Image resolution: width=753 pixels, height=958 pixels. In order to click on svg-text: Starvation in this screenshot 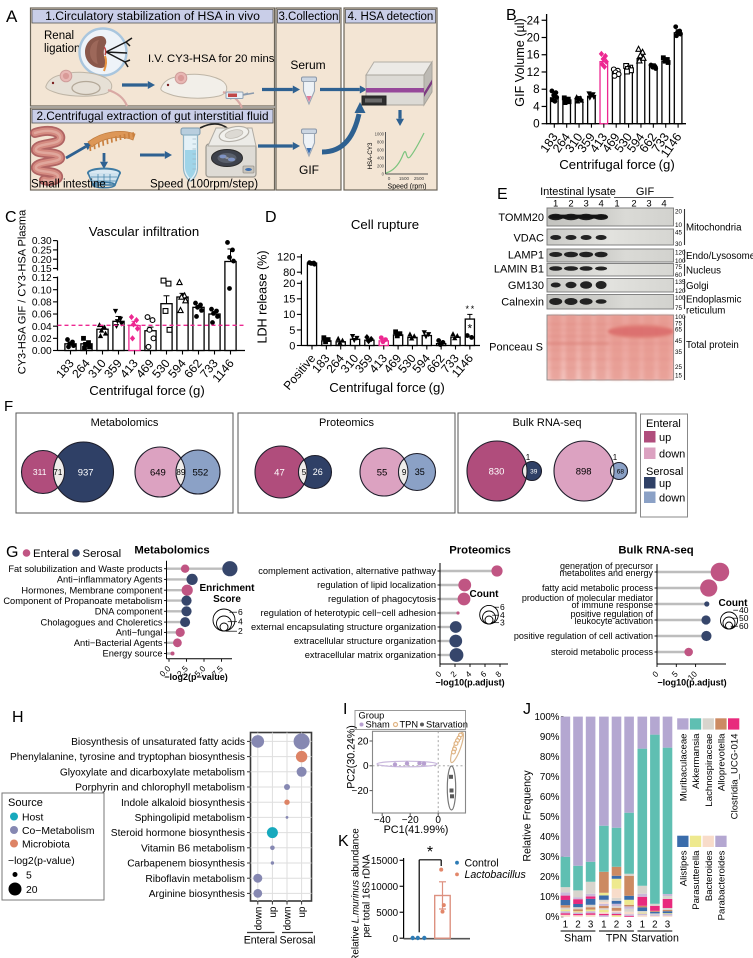, I will do `click(655, 939)`.